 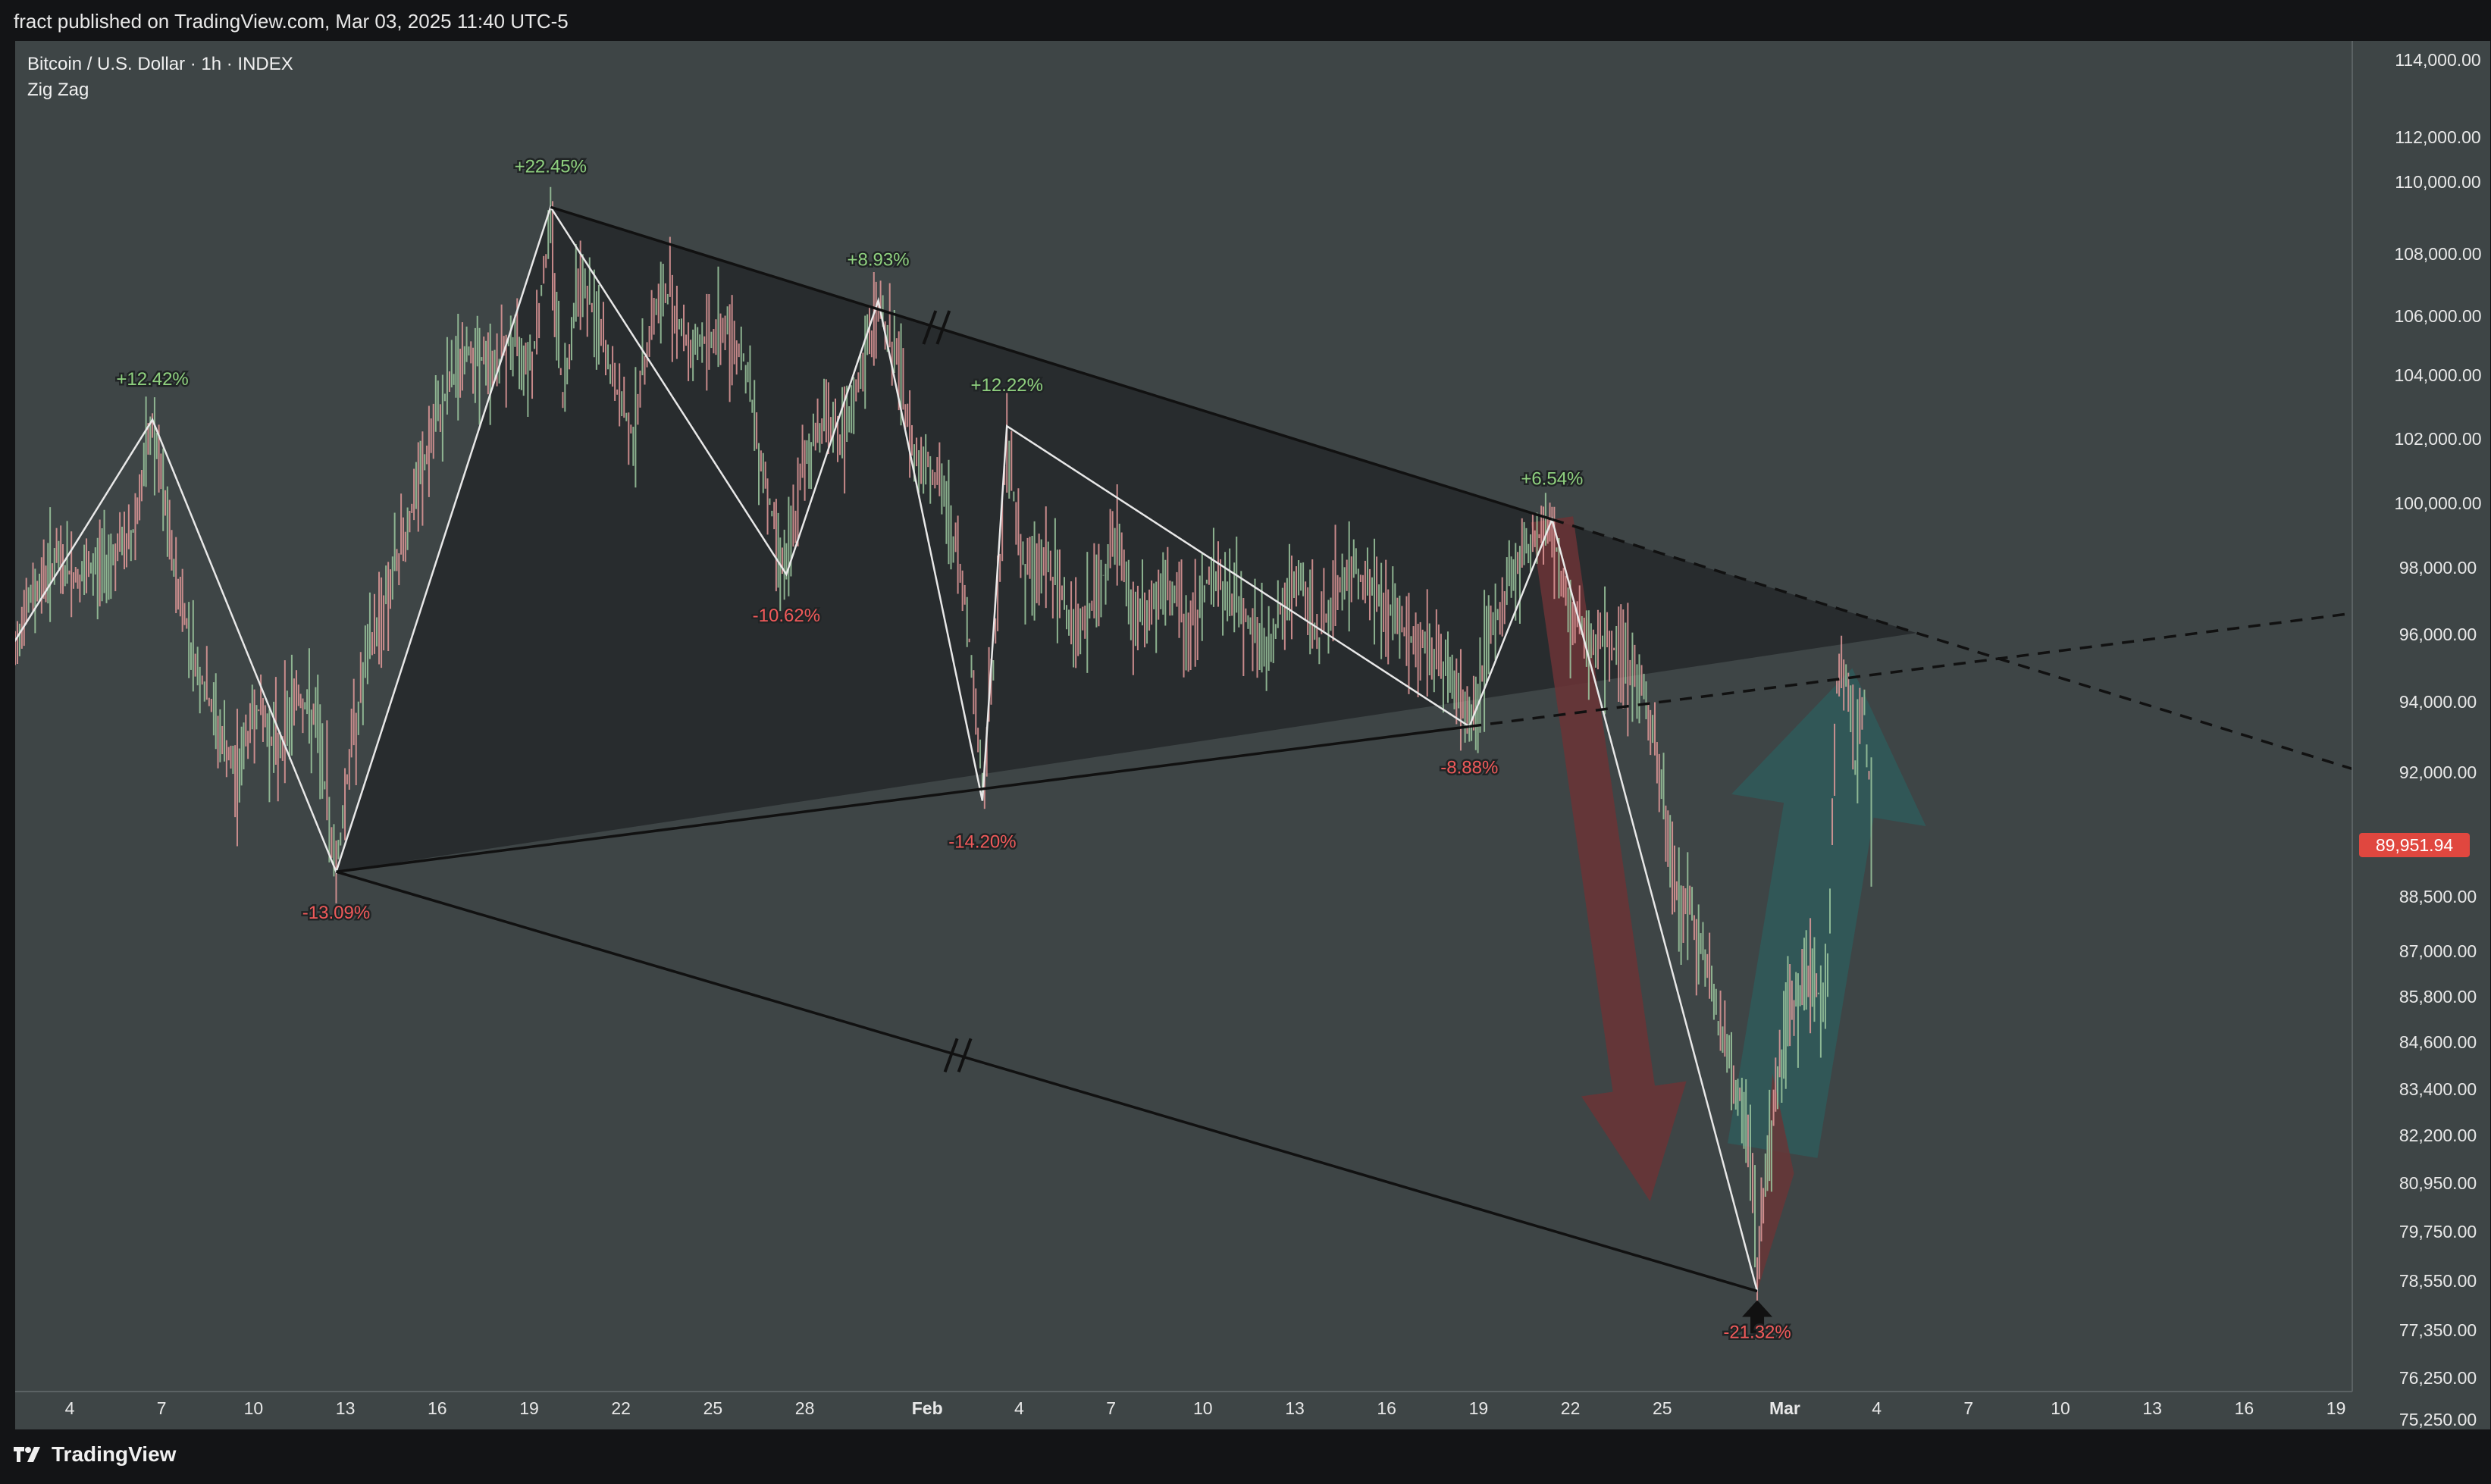 What do you see at coordinates (2438, 997) in the screenshot?
I see `y-tick-label: 85,800.00` at bounding box center [2438, 997].